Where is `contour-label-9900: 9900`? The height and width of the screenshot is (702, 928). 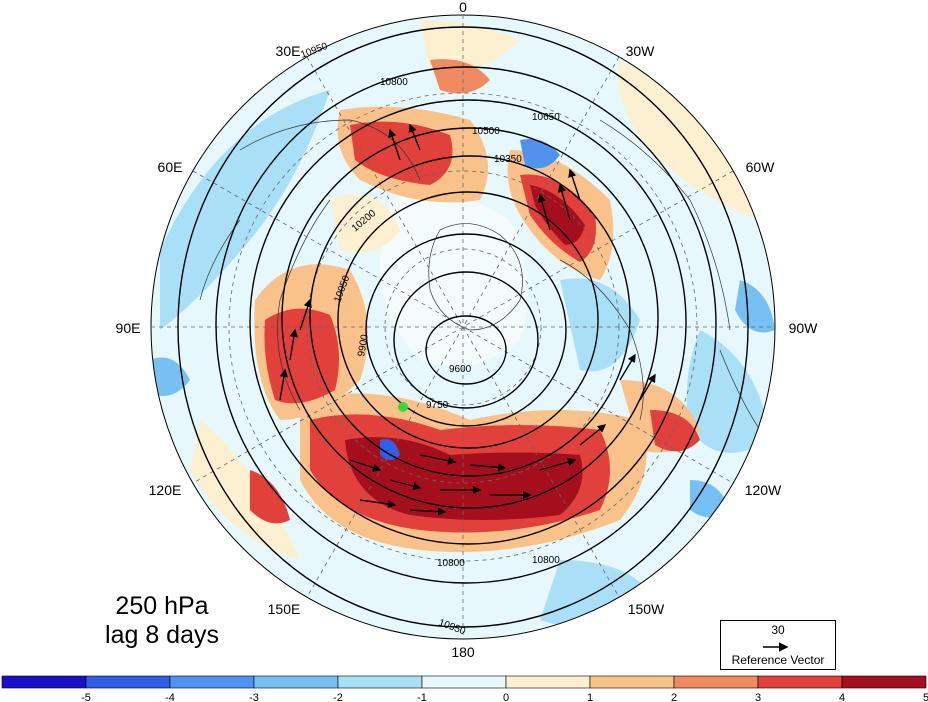 contour-label-9900: 9900 is located at coordinates (363, 345).